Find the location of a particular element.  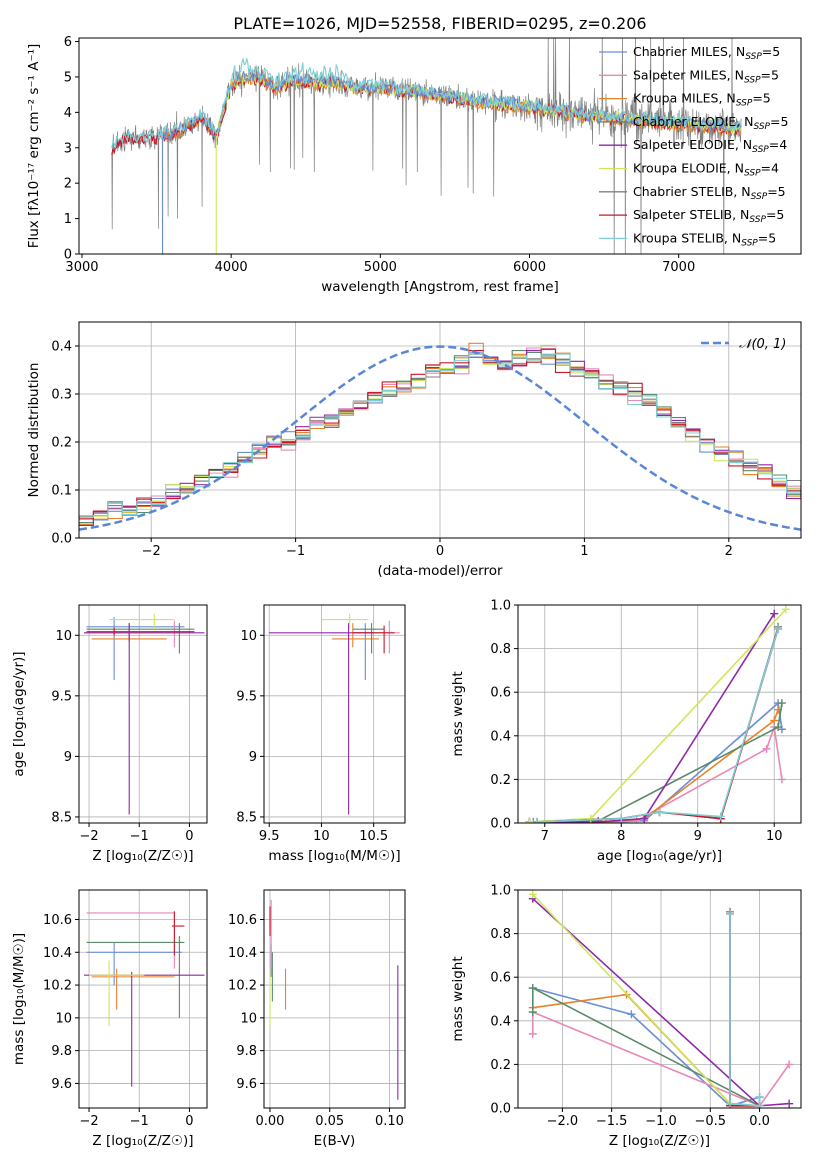

x-tick-label: 10 is located at coordinates (321, 836).